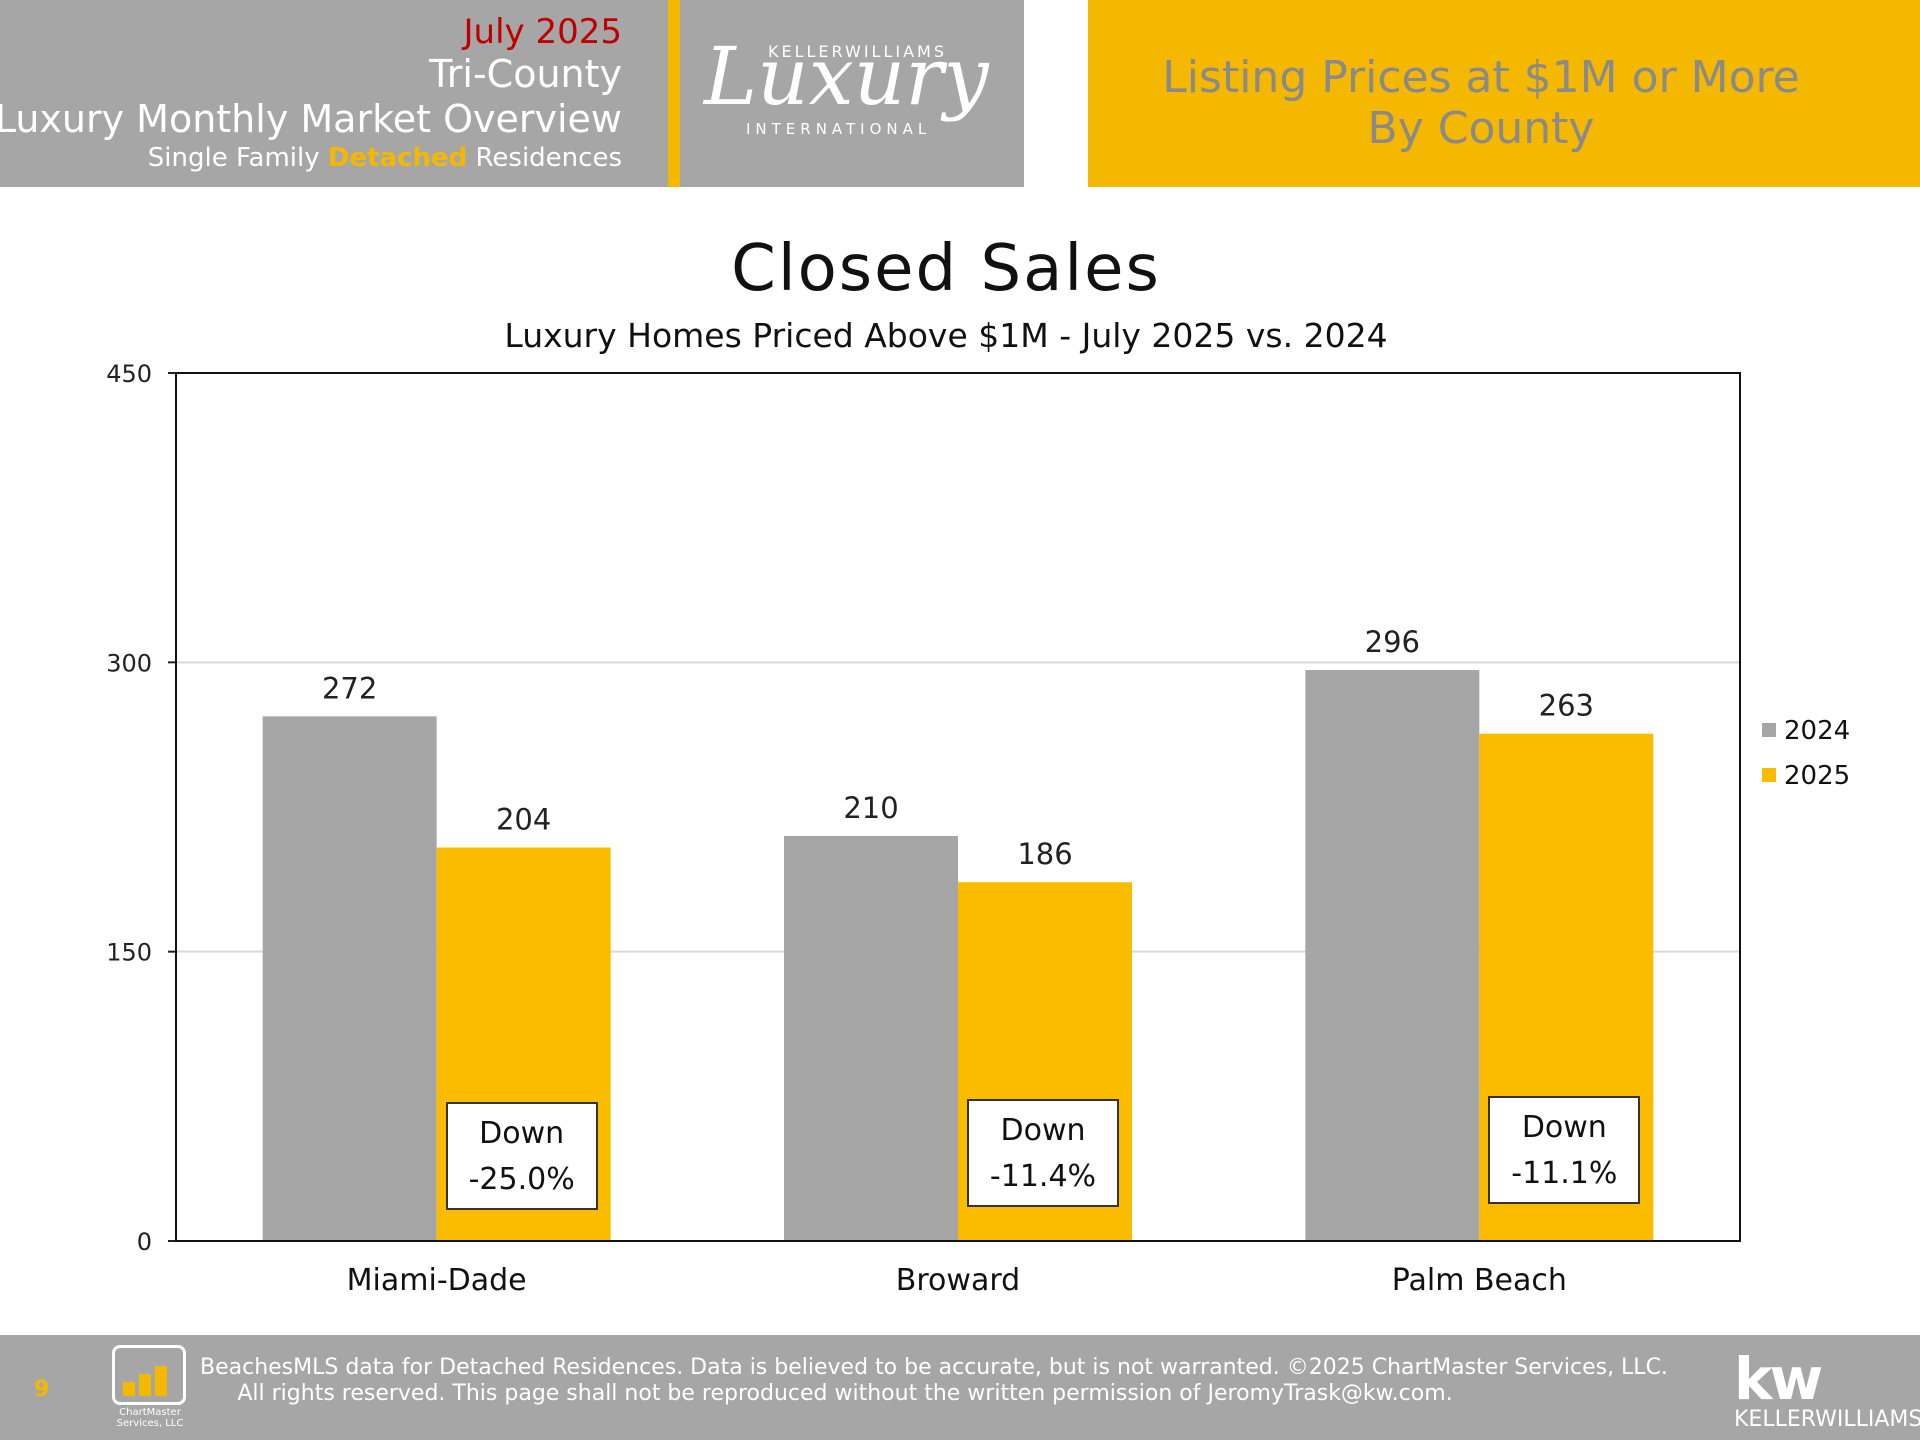 The width and height of the screenshot is (1920, 1440). I want to click on report-segment: Single Family Detached Residences, so click(385, 158).